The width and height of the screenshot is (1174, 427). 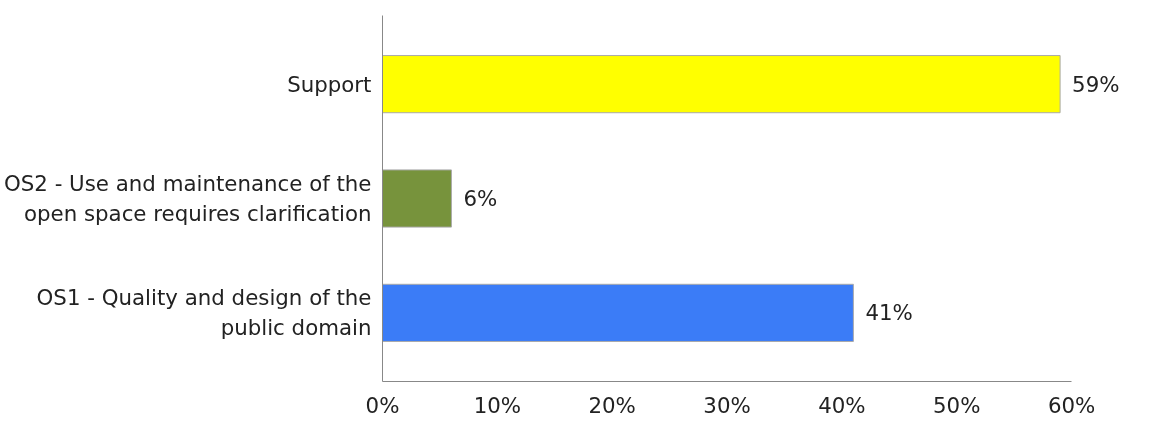 What do you see at coordinates (382, 405) in the screenshot?
I see `x-tick-label: 0%` at bounding box center [382, 405].